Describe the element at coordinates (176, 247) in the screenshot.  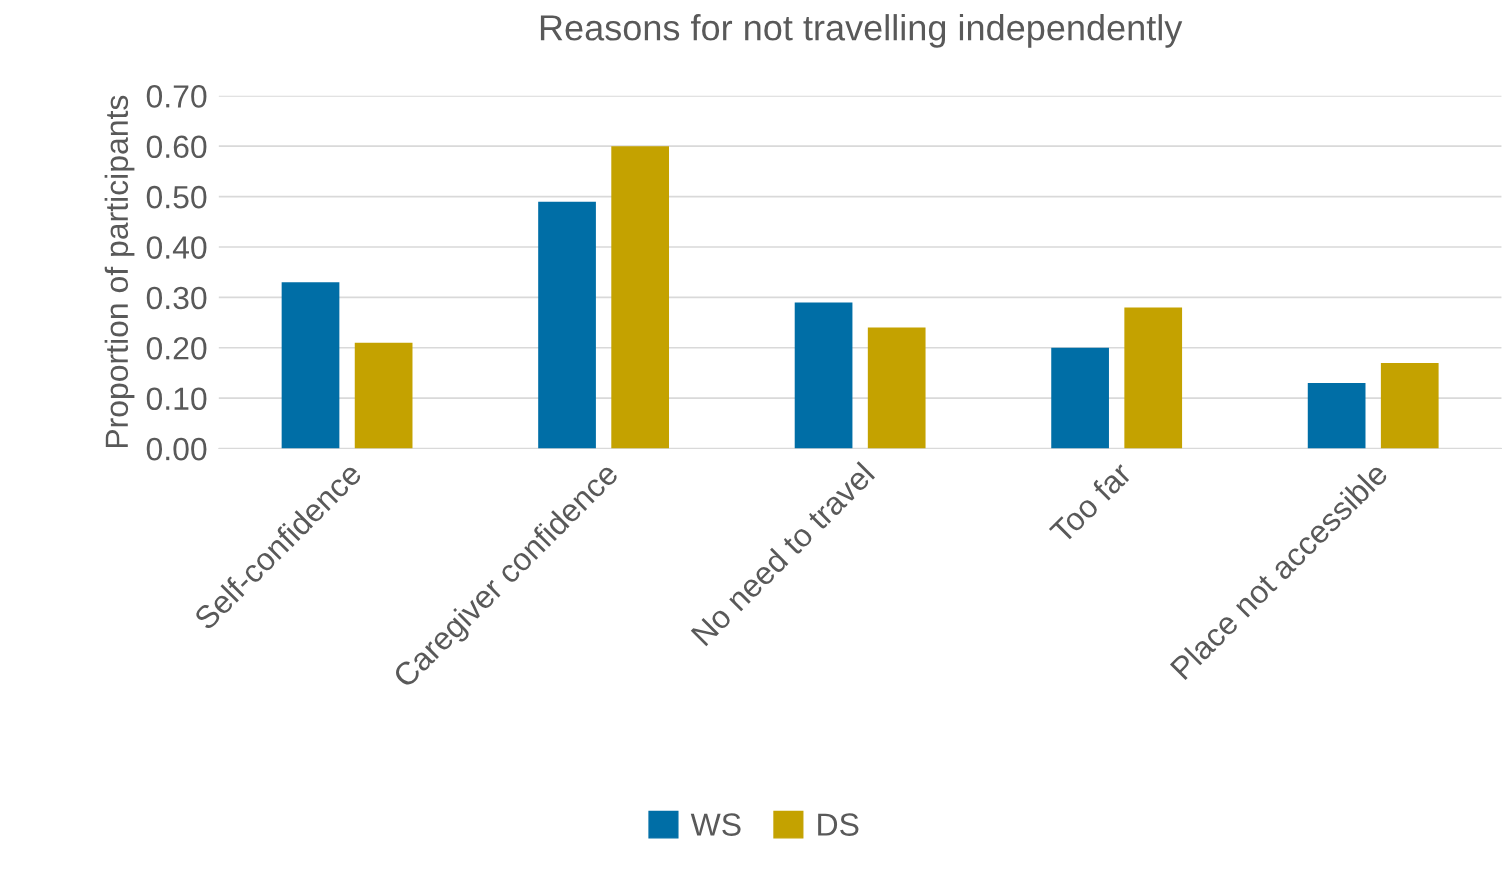
I see `y-tick-label: 0.40` at that location.